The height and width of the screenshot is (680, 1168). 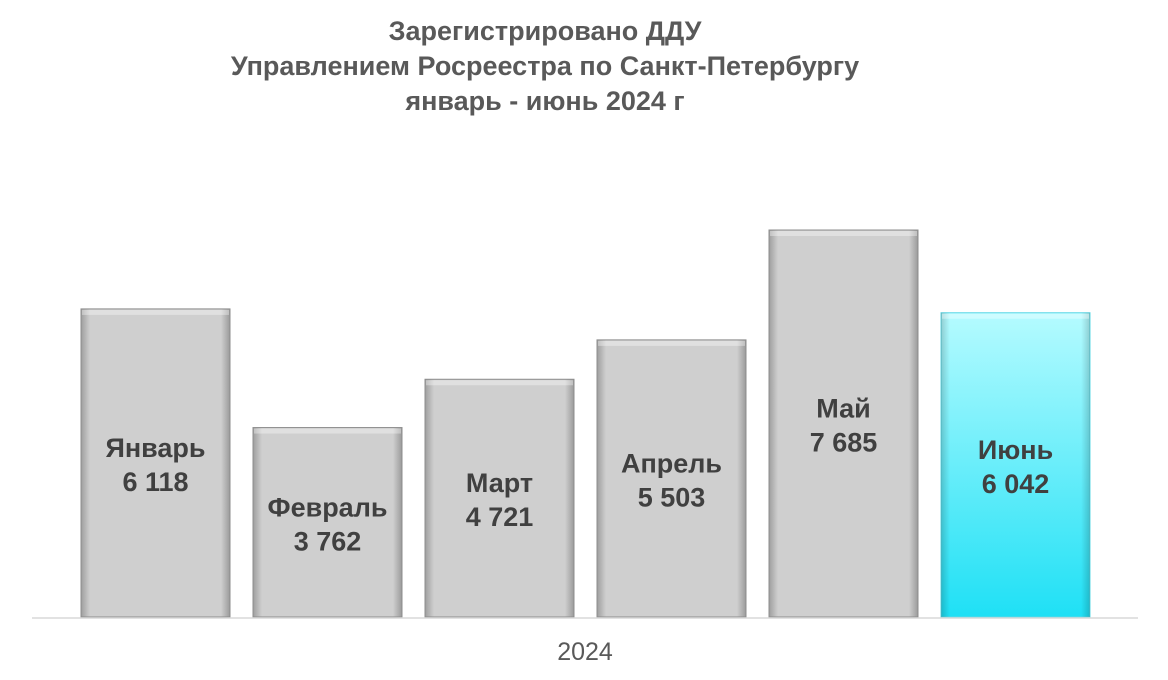 I want to click on bar-value-label: 6 118, so click(x=155, y=482).